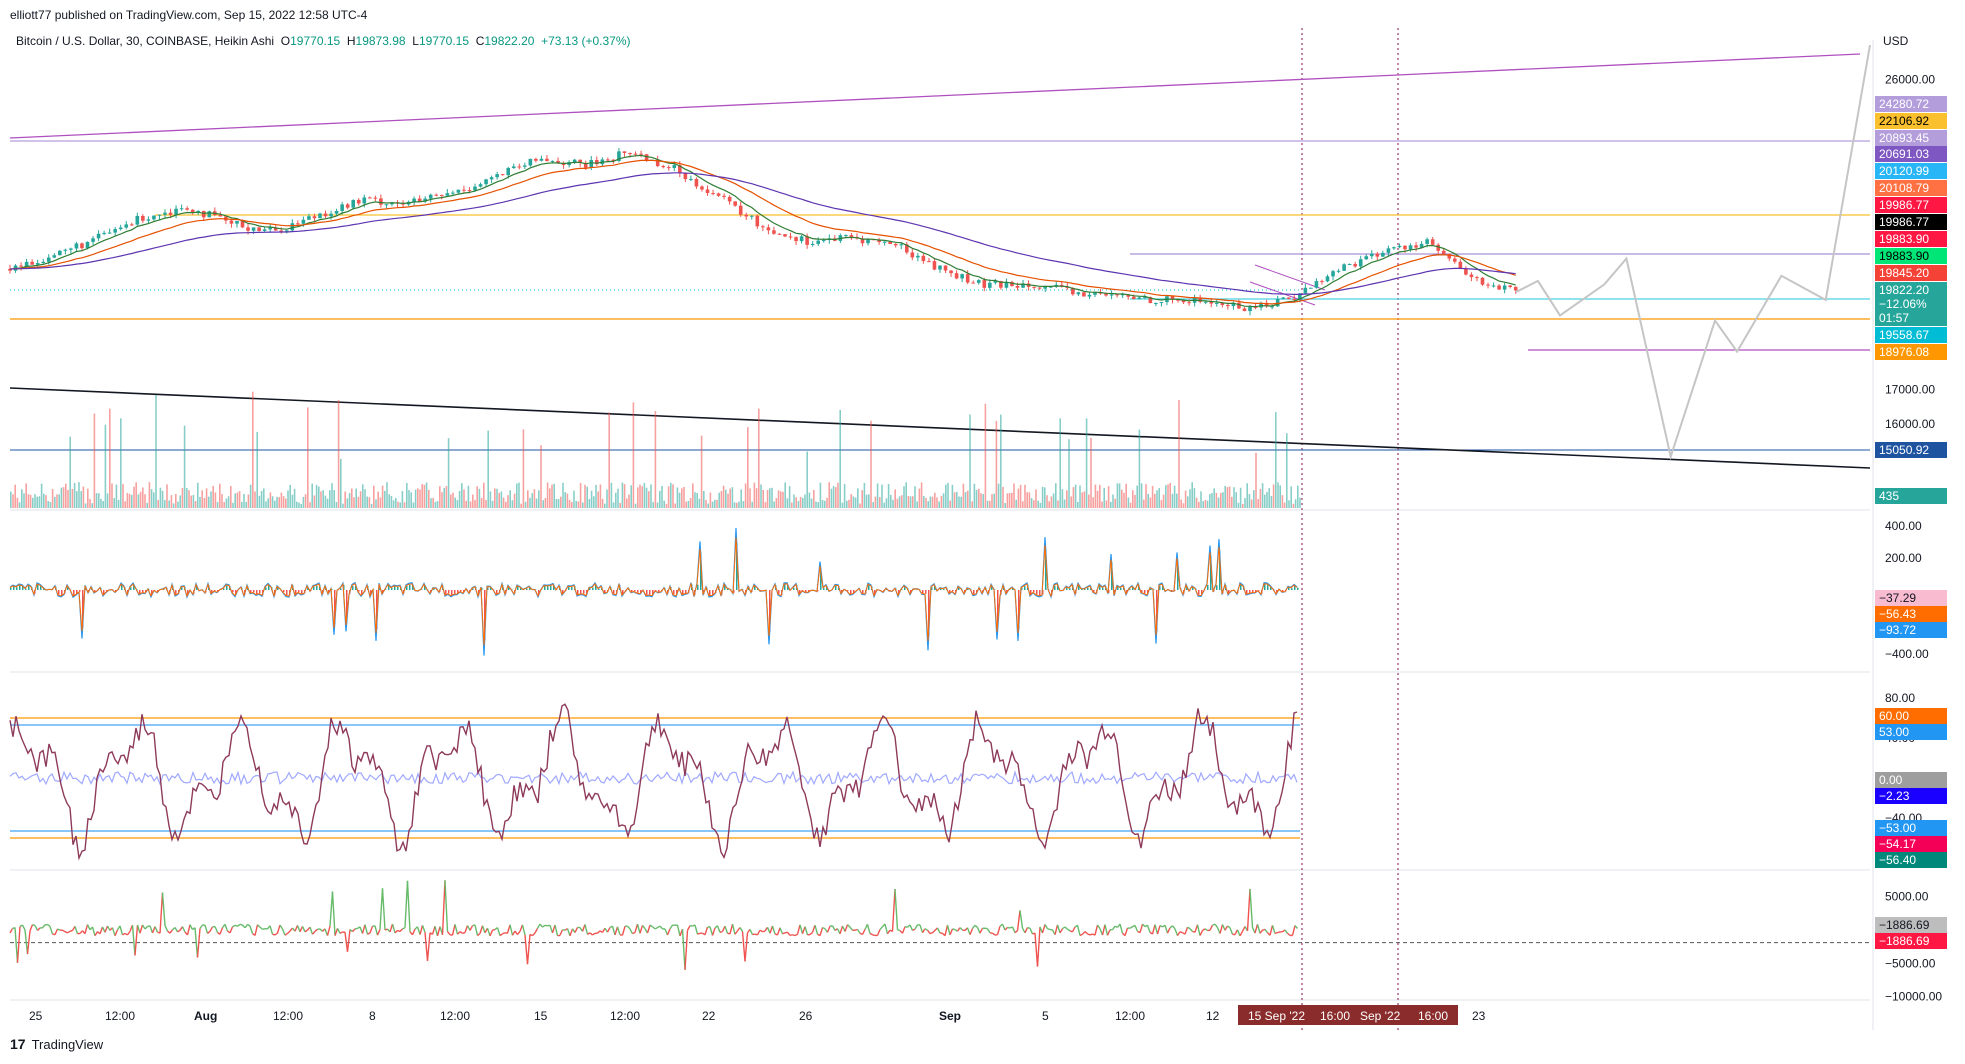  Describe the element at coordinates (1911, 614) in the screenshot. I see `oscillator-label-badge` at that location.